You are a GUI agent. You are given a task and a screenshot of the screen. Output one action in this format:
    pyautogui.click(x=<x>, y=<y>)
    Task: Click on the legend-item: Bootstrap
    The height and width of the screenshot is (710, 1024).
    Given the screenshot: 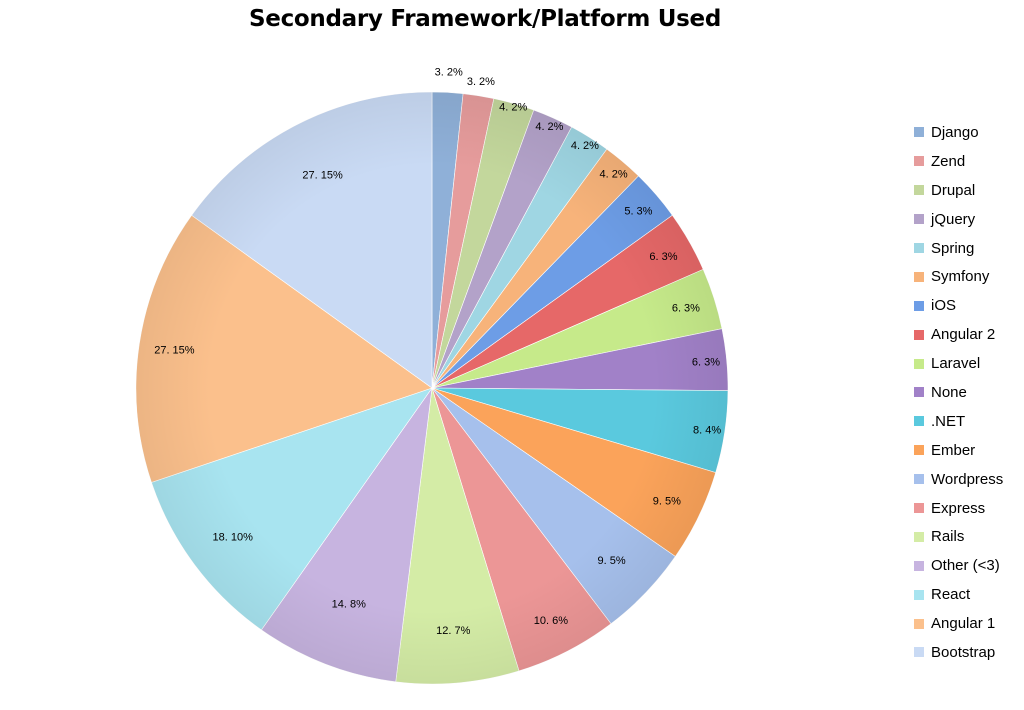 What is the action you would take?
    pyautogui.click(x=969, y=652)
    